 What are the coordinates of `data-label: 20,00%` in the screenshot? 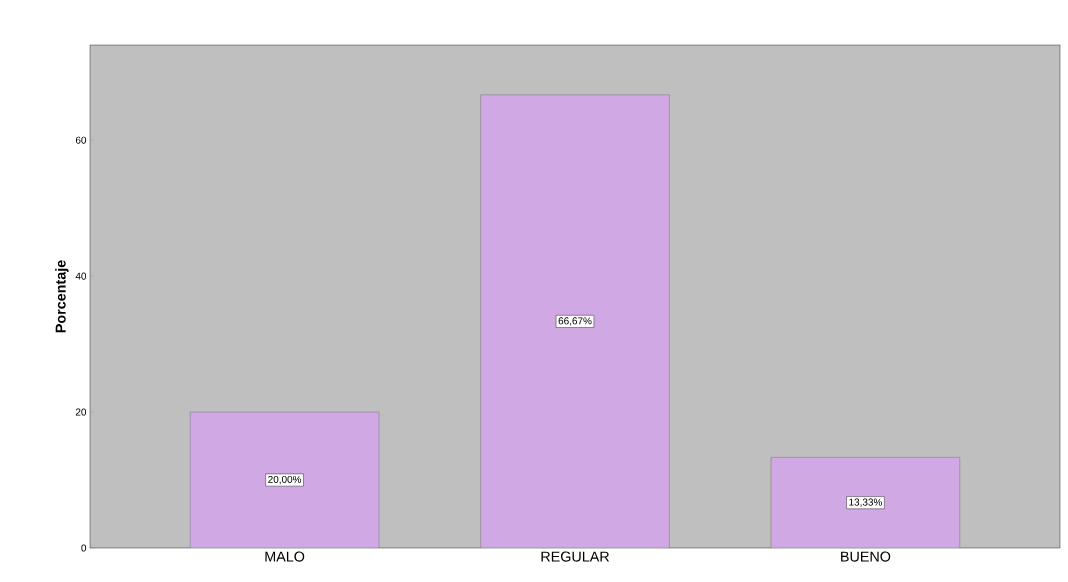 It's located at (285, 480).